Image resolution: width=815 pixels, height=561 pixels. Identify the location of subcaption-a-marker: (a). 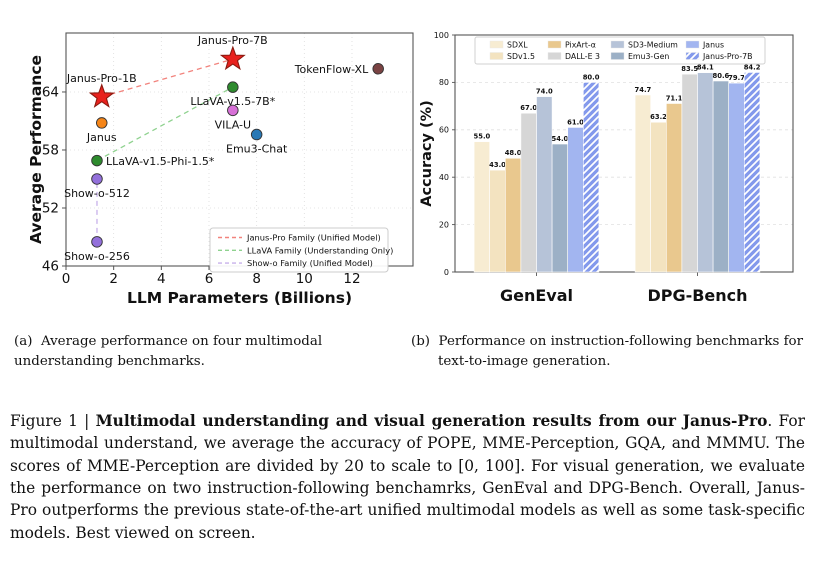
(23, 341).